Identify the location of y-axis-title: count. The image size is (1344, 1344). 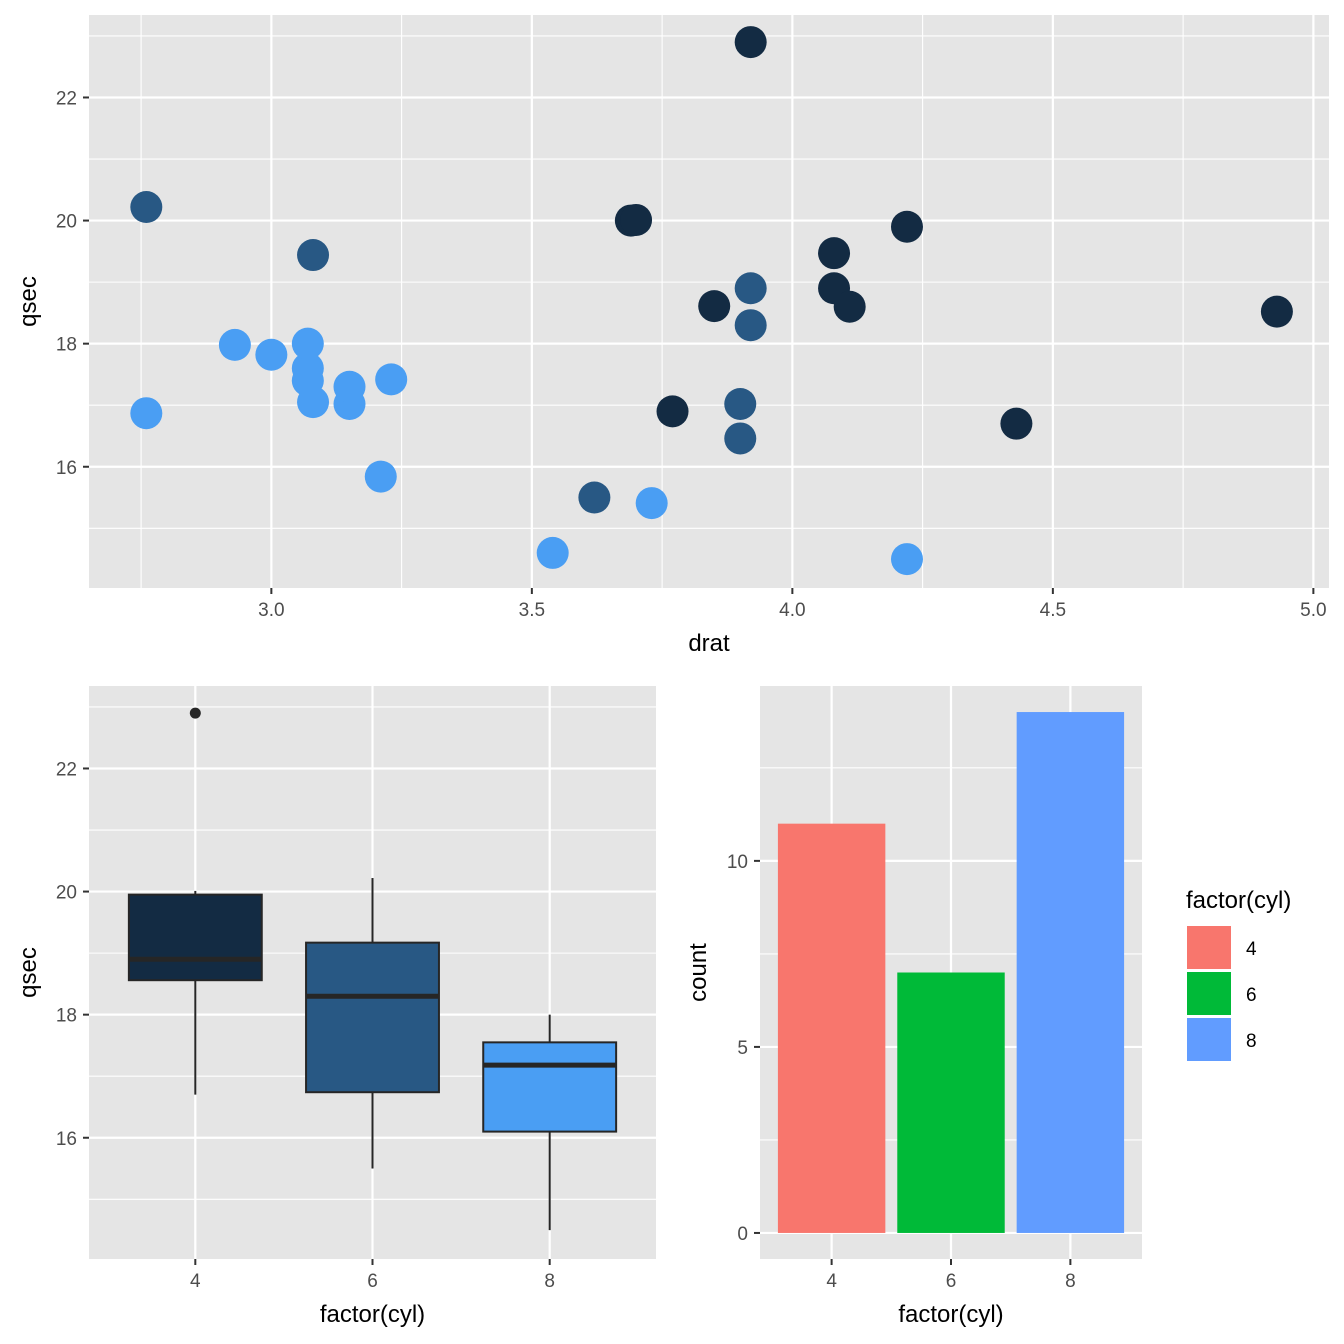
(698, 972).